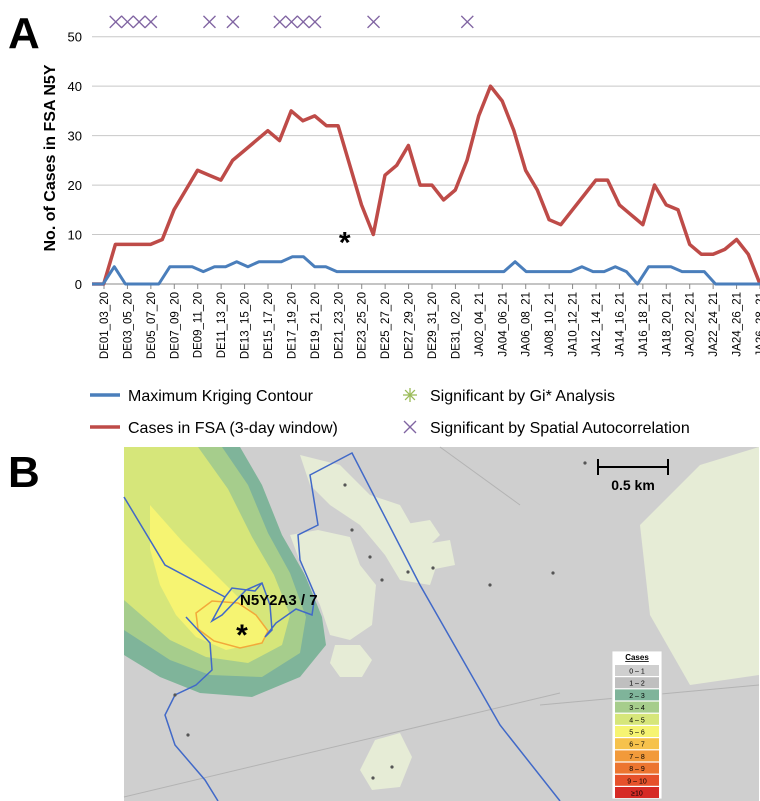 The height and width of the screenshot is (801, 760). I want to click on panel-a-letter: A, so click(24, 33).